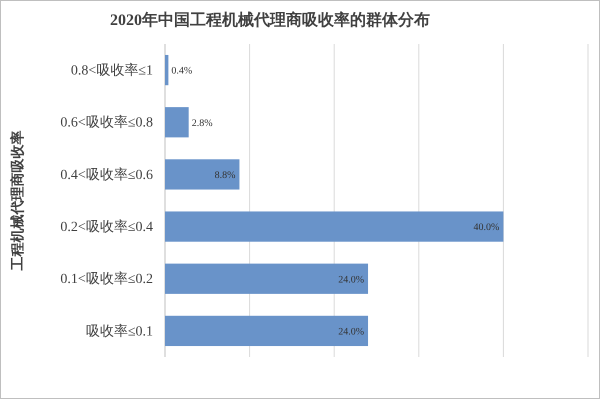  I want to click on y-tick-label: 0.6<吸收率≤0.8, so click(106, 122).